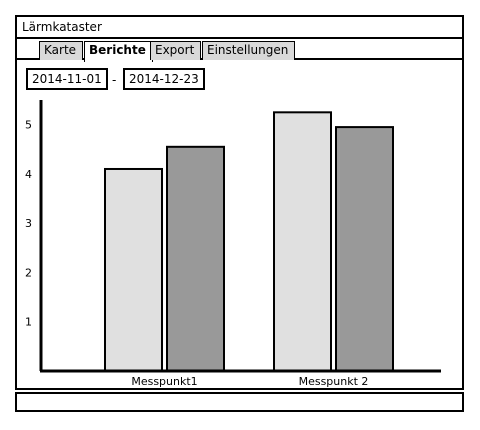 This screenshot has width=480, height=430. I want to click on y-tick-label: 5, so click(28, 125).